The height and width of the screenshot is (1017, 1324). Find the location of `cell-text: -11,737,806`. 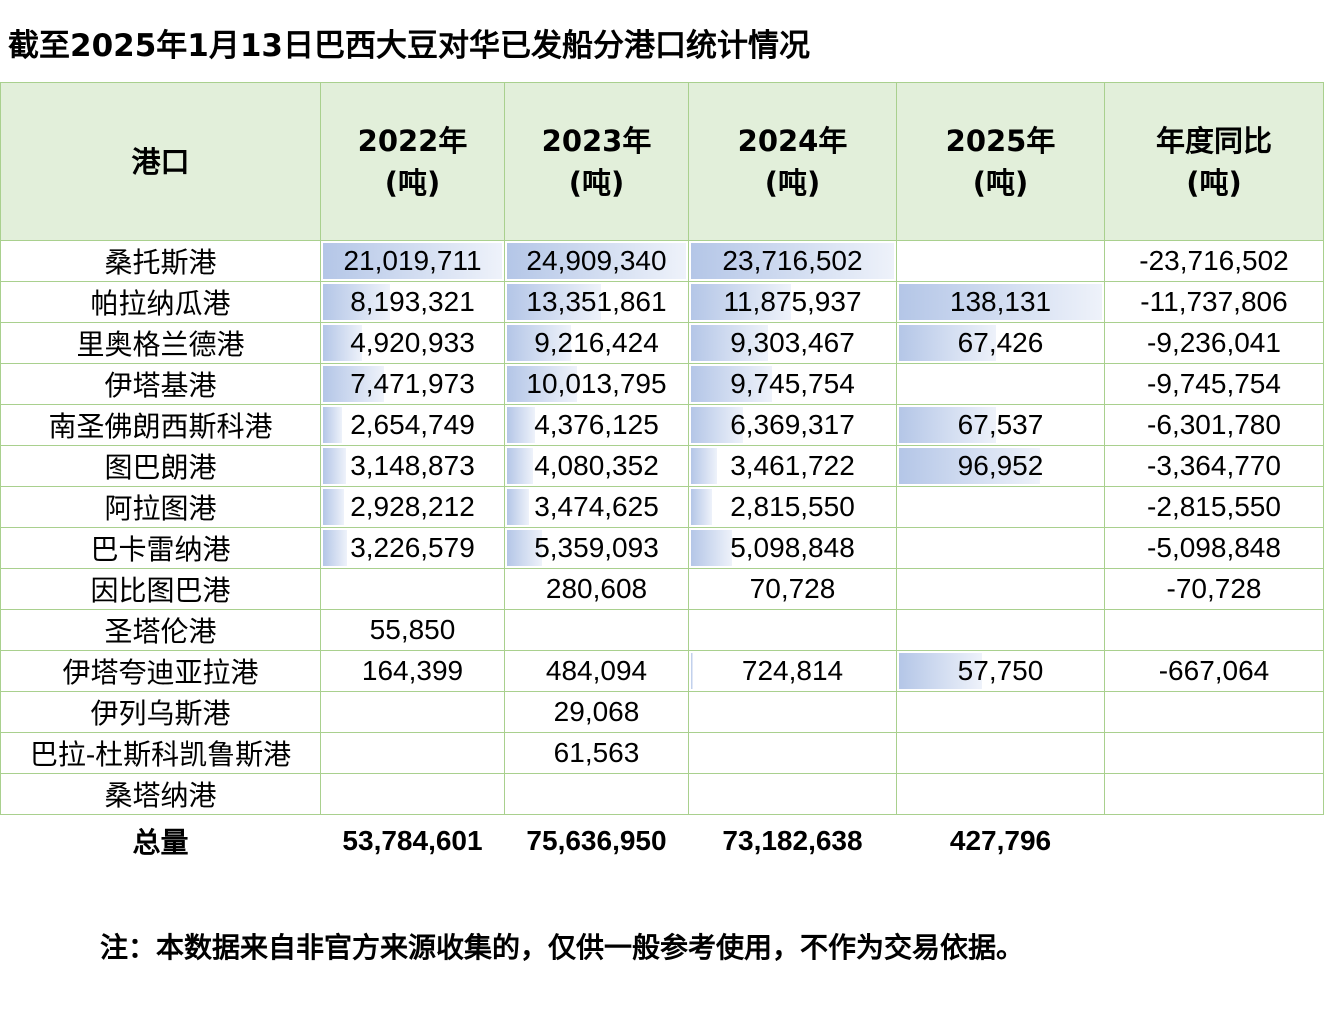

cell-text: -11,737,806 is located at coordinates (1214, 301).